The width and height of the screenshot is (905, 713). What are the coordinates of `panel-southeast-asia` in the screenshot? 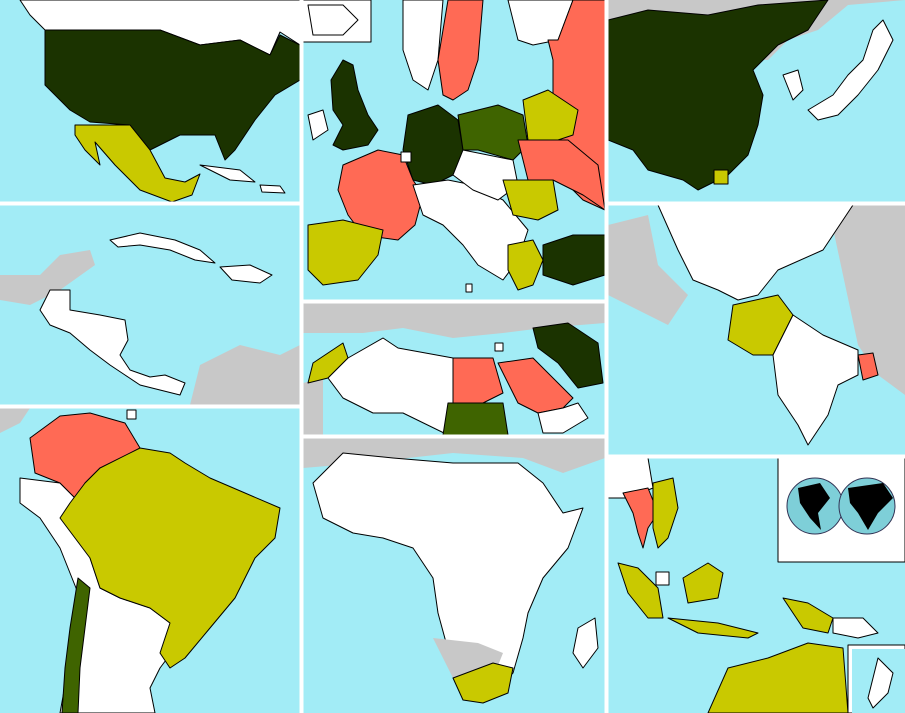 It's located at (756, 585).